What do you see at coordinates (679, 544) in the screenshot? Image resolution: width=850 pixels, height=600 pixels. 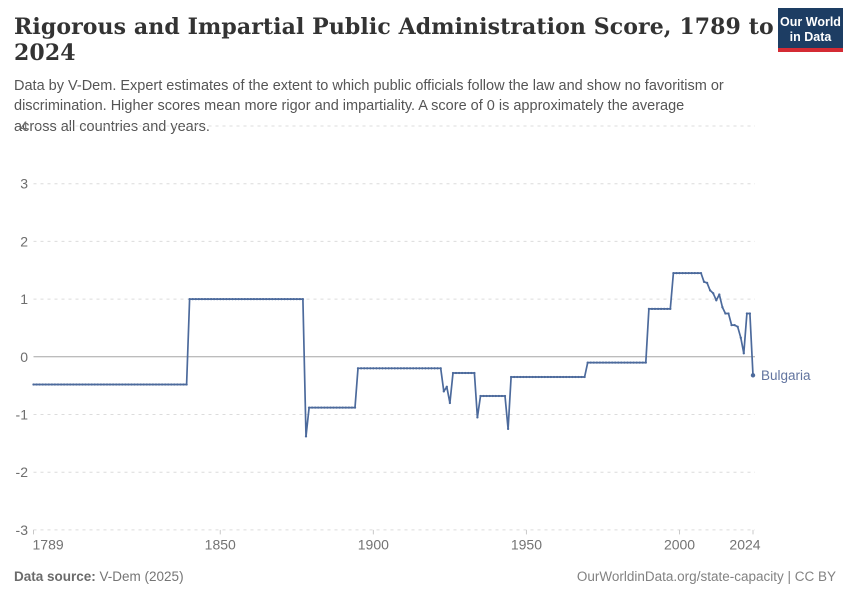 I see `x-tick-label: 2000` at bounding box center [679, 544].